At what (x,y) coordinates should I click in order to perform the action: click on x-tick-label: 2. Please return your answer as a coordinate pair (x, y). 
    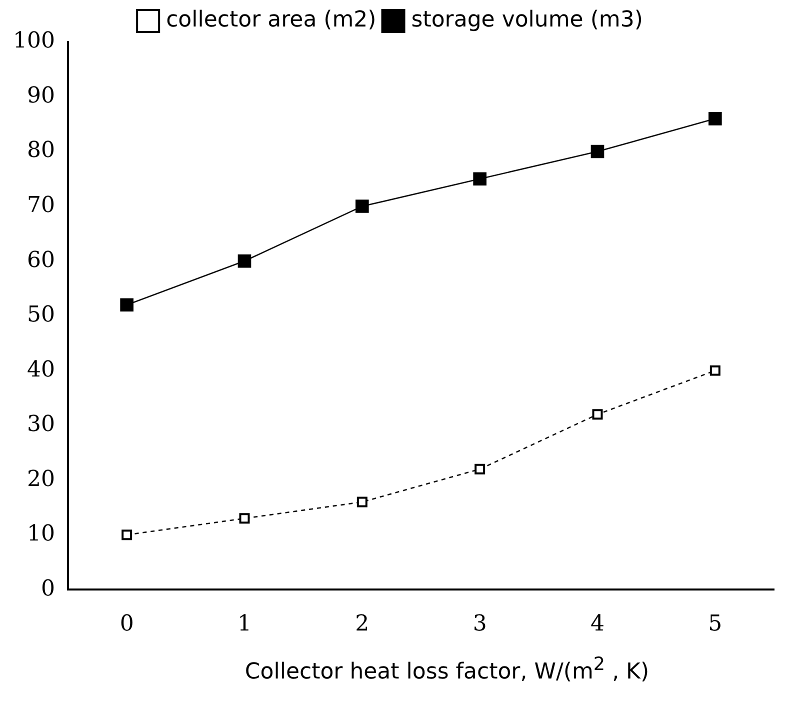
    Looking at the image, I should click on (362, 624).